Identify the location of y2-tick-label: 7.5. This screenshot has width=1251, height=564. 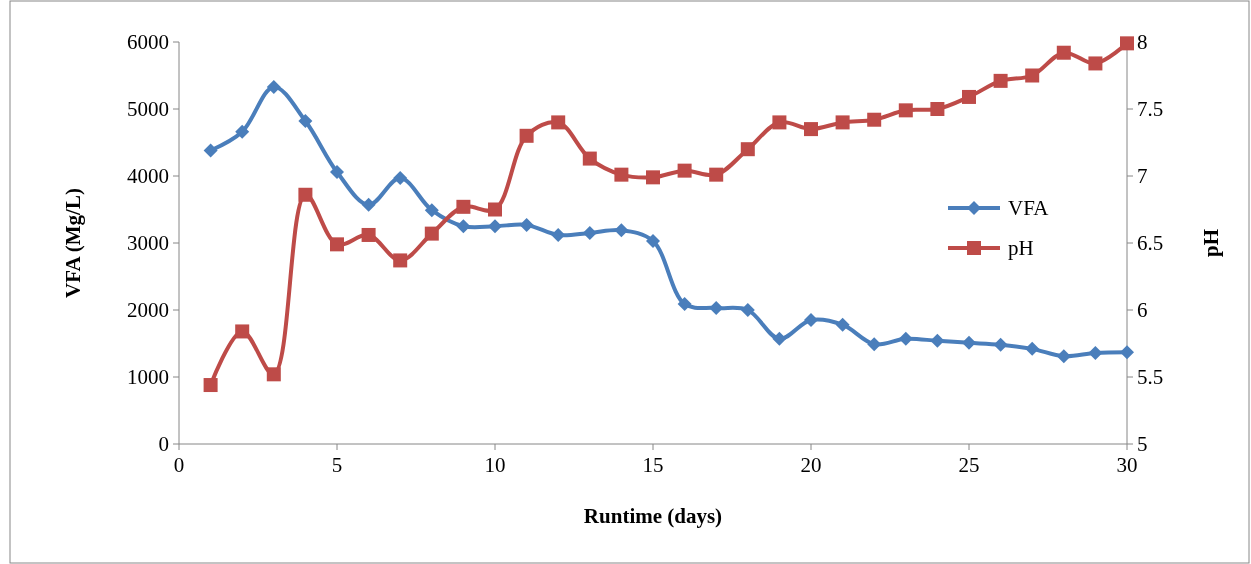
(1150, 109).